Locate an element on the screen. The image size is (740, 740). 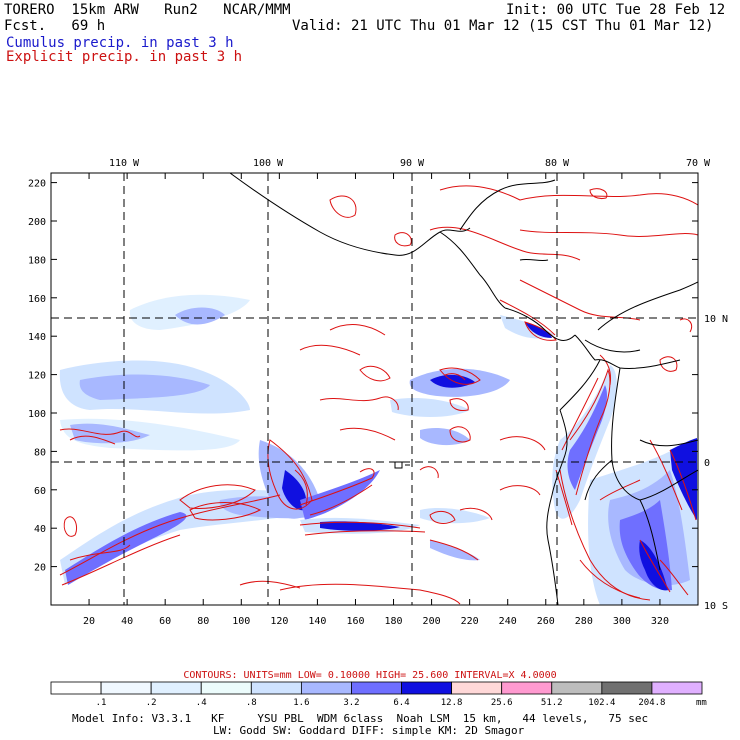
latitude-labels: 10 N 0 10 S is located at coordinates (716, 463).